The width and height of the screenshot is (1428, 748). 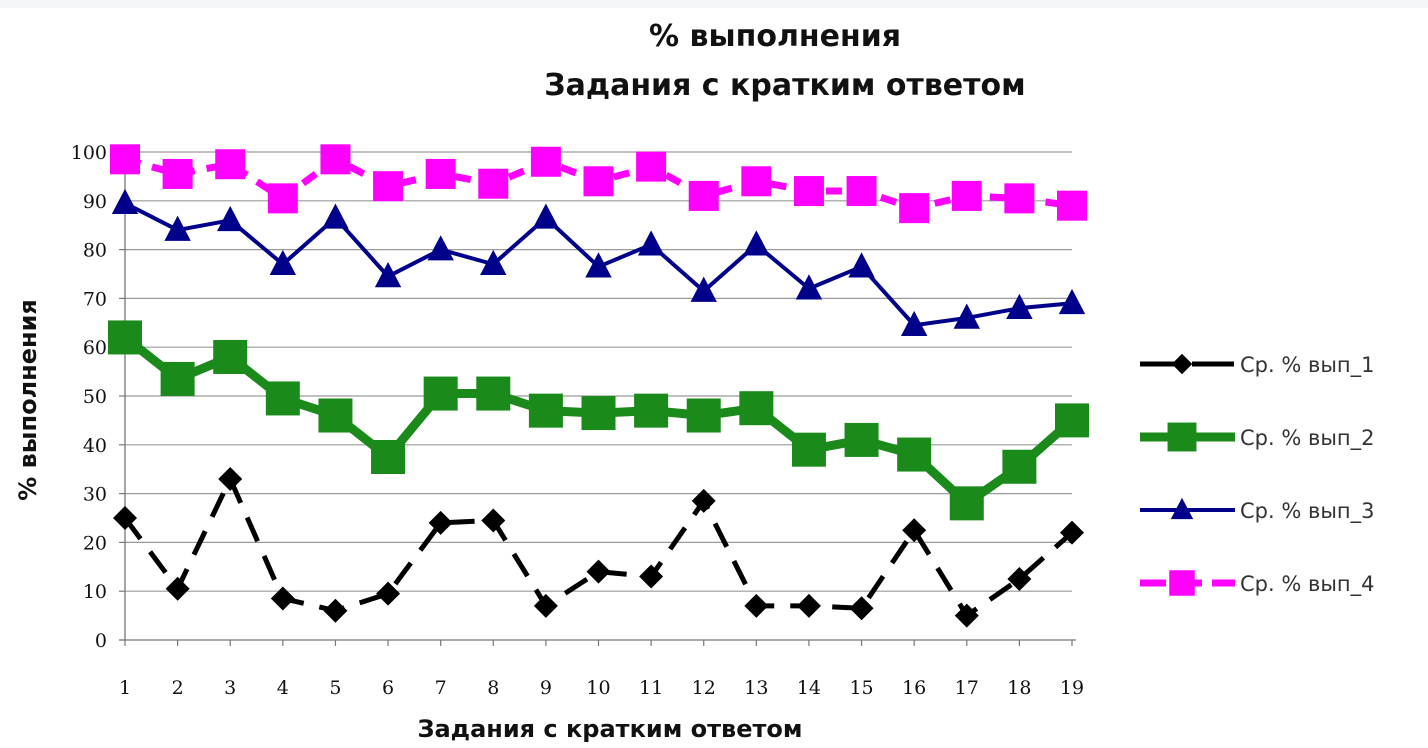 I want to click on x-tick-label: 13, so click(x=756, y=688).